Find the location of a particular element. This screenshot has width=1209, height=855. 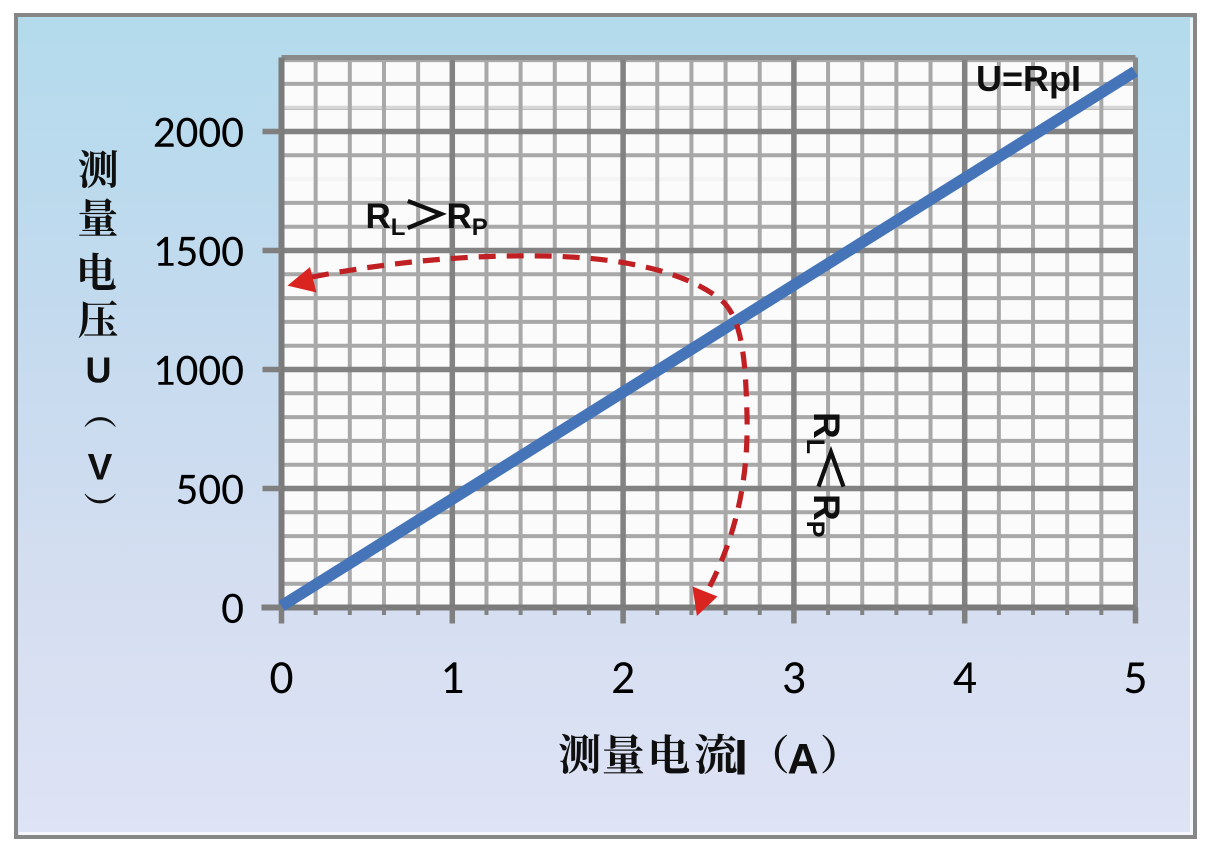

svg-text: V is located at coordinates (100, 467).